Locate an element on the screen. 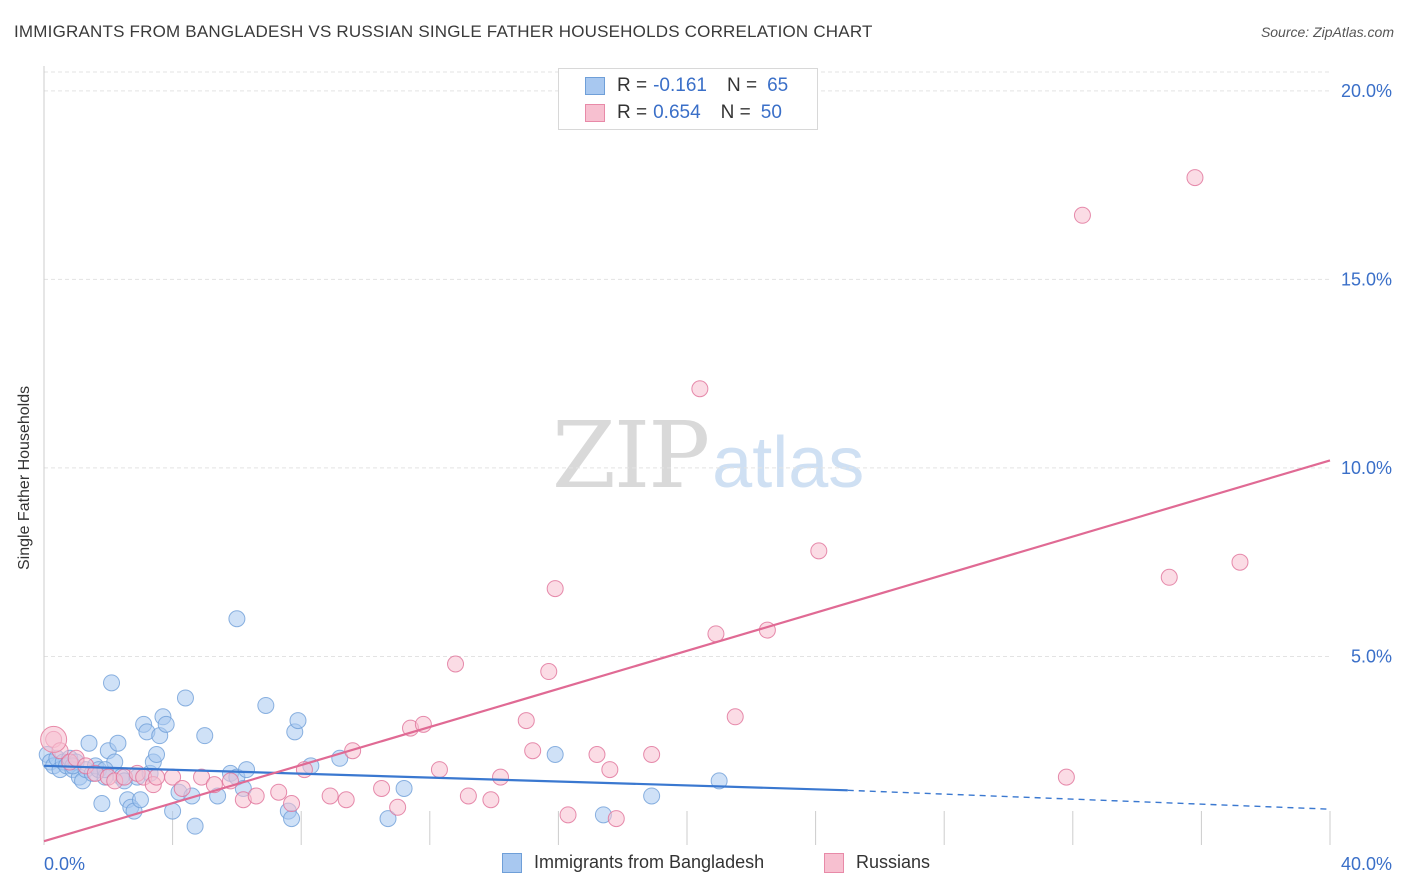 The height and width of the screenshot is (892, 1406). stats-swatch-bangladesh is located at coordinates (595, 86).